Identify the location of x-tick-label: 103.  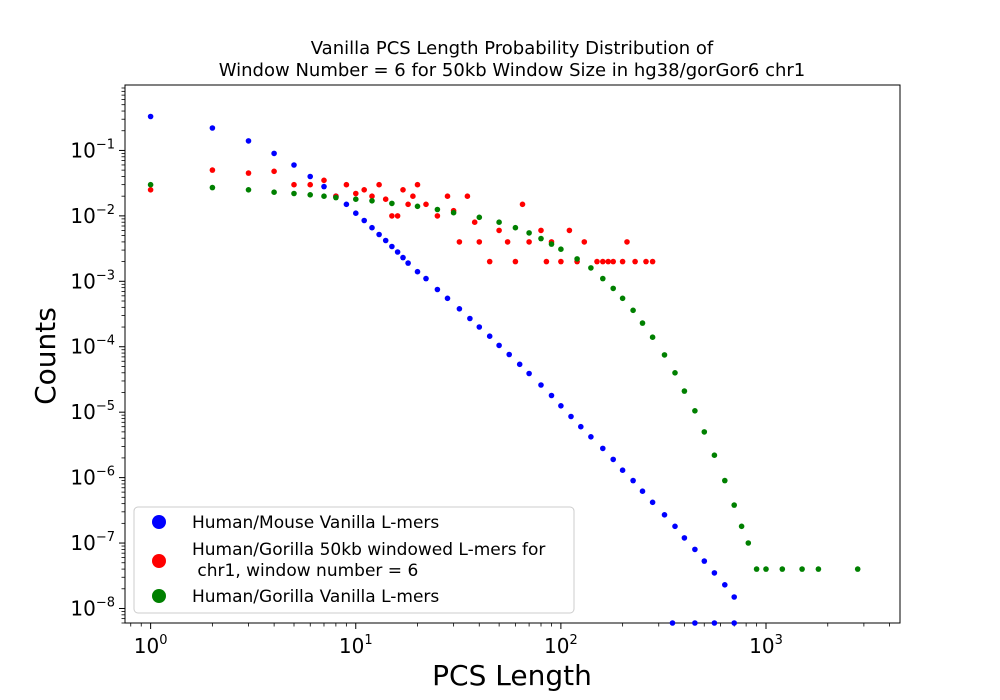
(766, 645).